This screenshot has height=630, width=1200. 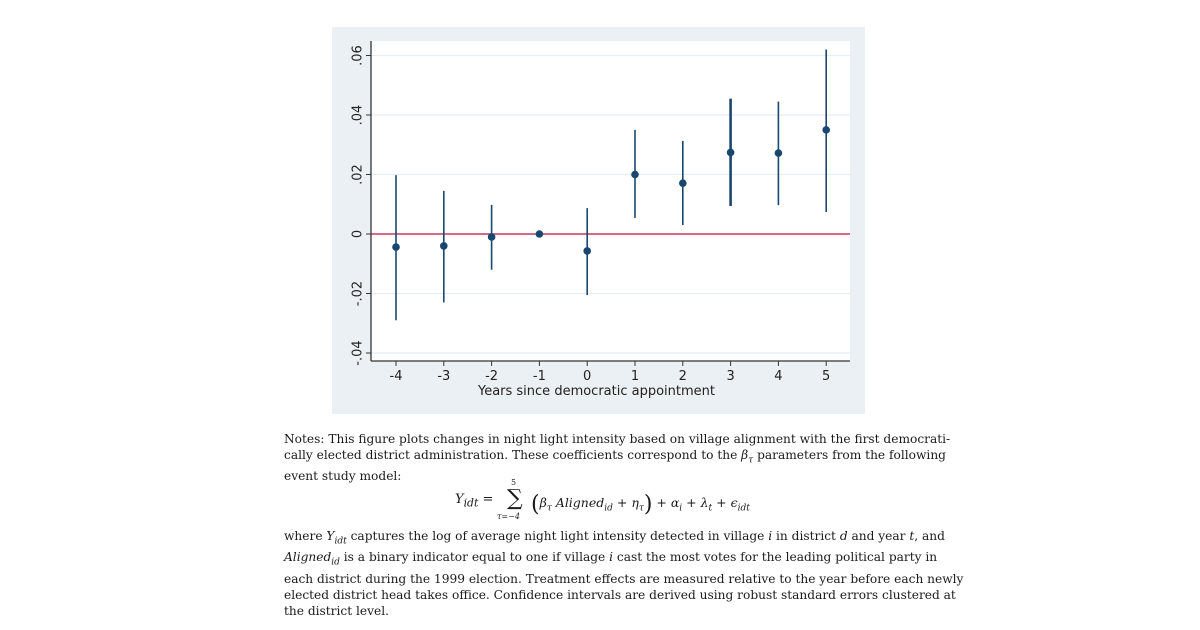 I want to click on x-axis-label: Years since democratic appointment, so click(x=596, y=391).